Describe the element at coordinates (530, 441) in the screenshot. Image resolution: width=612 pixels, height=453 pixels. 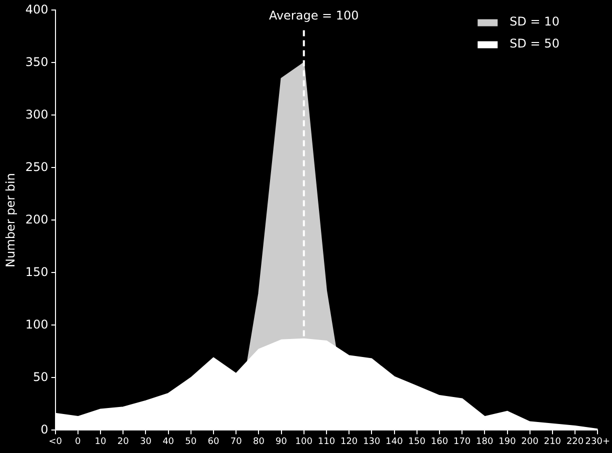
I see `x-tick-label: 200` at that location.